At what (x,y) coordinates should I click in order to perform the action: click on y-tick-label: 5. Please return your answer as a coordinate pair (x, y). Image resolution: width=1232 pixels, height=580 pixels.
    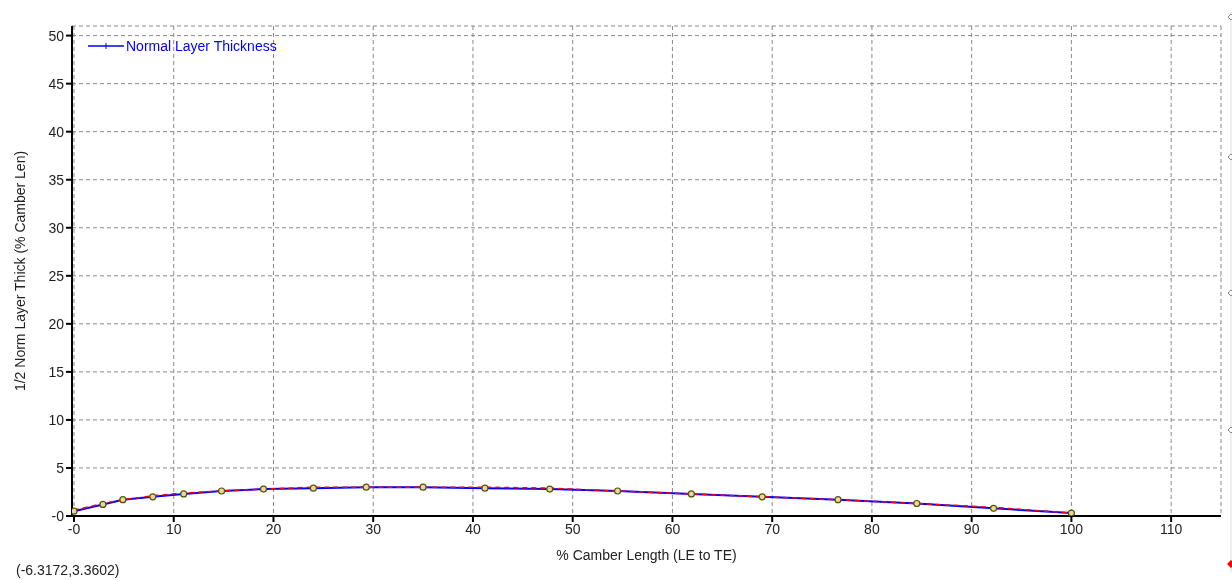
    Looking at the image, I should click on (60, 467).